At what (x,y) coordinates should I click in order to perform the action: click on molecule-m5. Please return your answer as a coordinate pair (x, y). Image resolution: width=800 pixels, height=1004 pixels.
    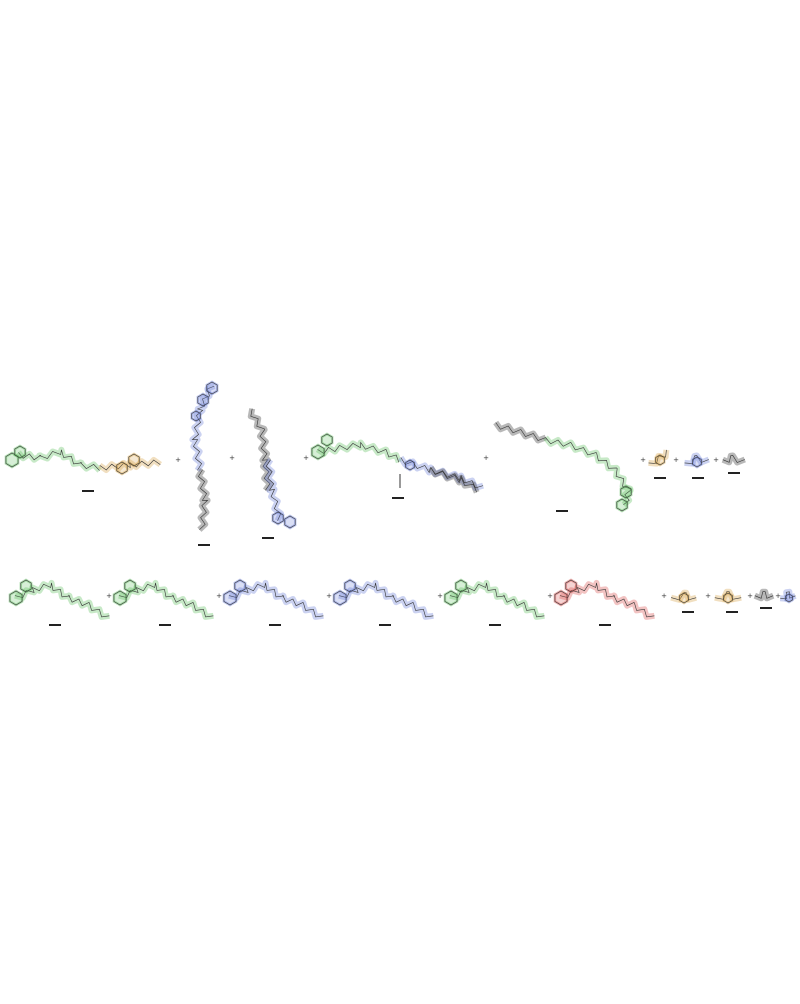
    Looking at the image, I should click on (563, 466).